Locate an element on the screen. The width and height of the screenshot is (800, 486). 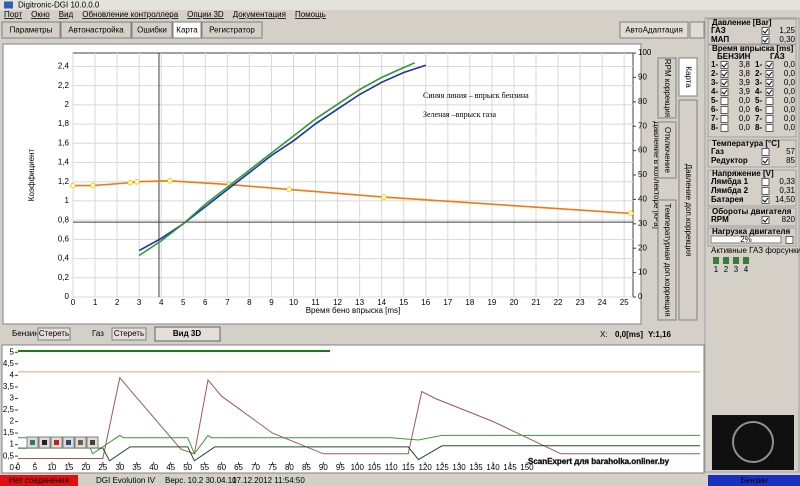
section-box is located at coordinates (752, 188).